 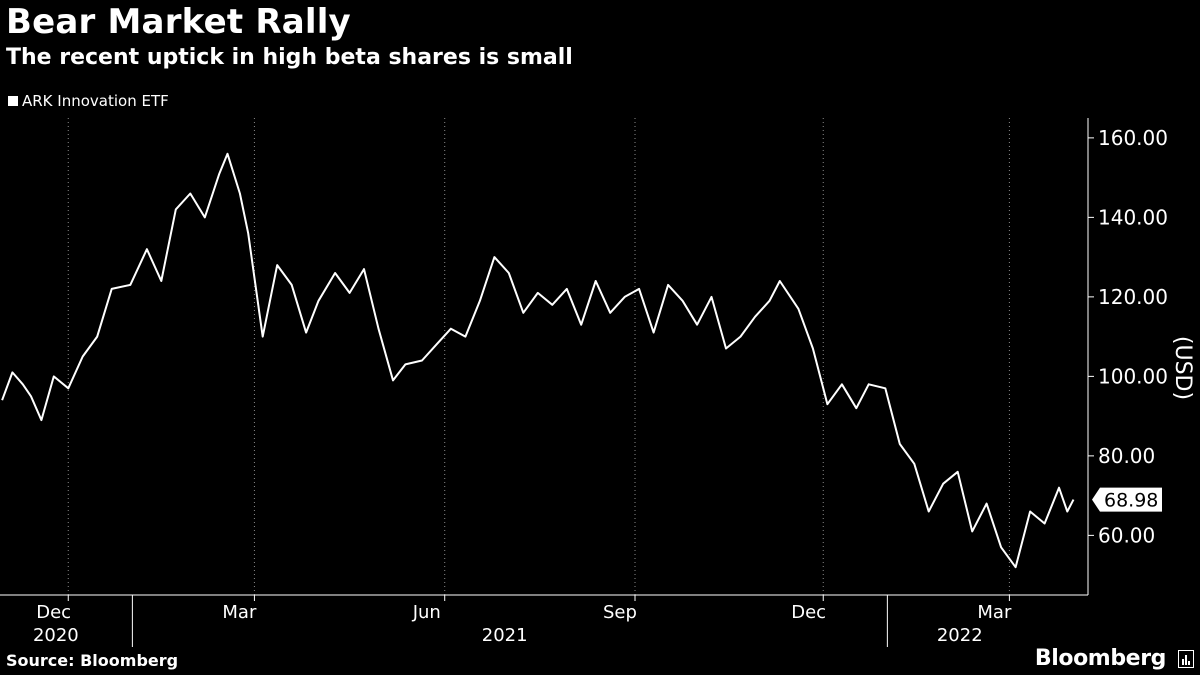 I want to click on x-tick-label: Sep, so click(x=620, y=612).